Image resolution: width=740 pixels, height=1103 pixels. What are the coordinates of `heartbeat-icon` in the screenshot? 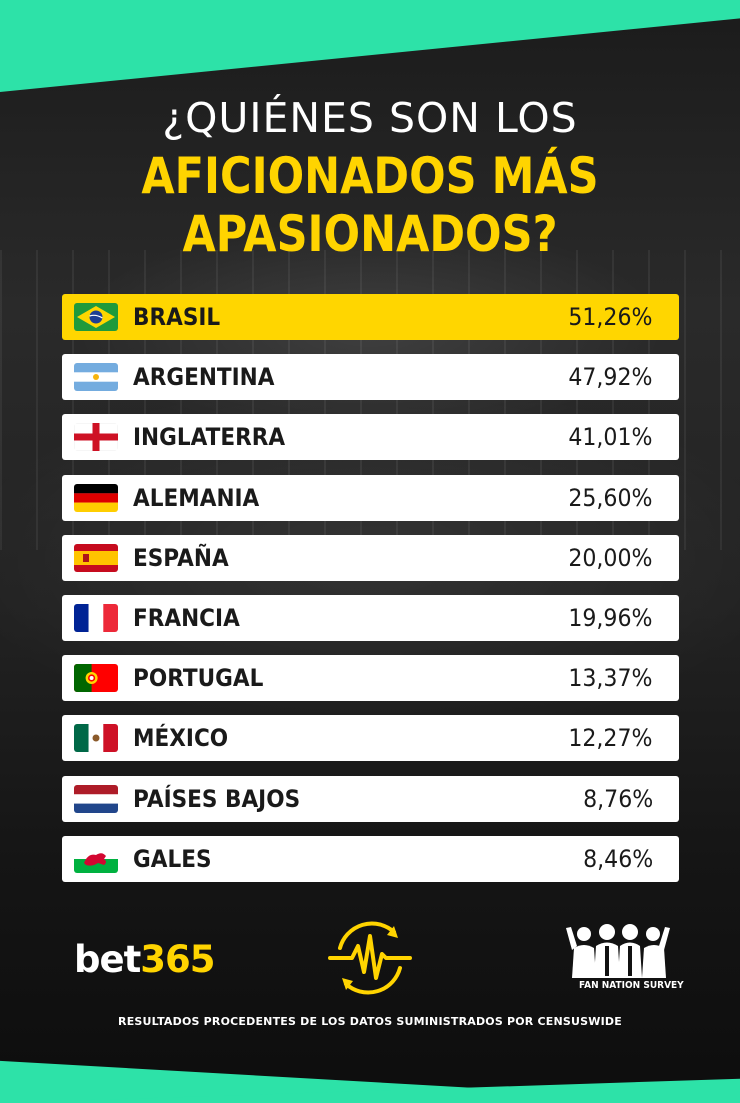 It's located at (370, 958).